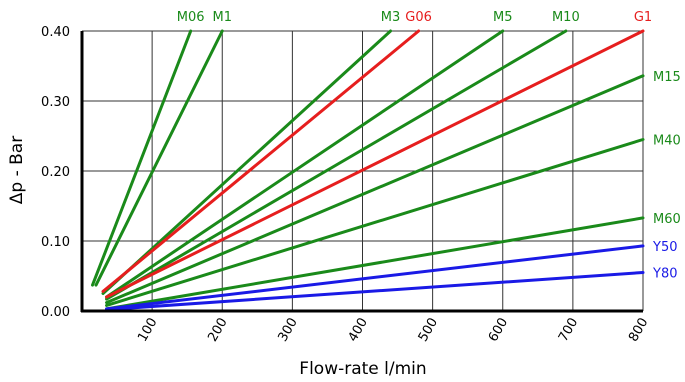 The height and width of the screenshot is (382, 685). Describe the element at coordinates (223, 17) in the screenshot. I see `series-label-m1: M1` at that location.